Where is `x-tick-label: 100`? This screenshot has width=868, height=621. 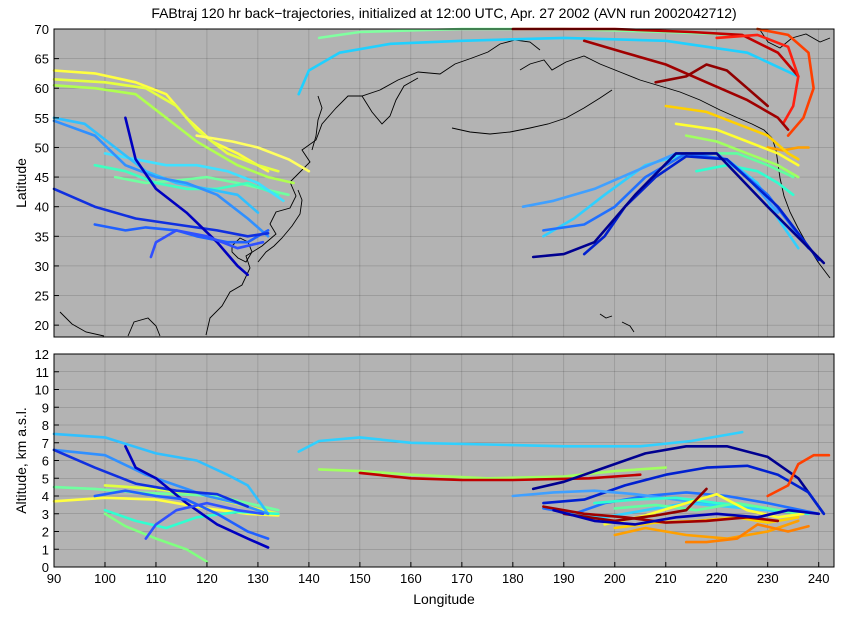 x-tick-label: 100 is located at coordinates (105, 578).